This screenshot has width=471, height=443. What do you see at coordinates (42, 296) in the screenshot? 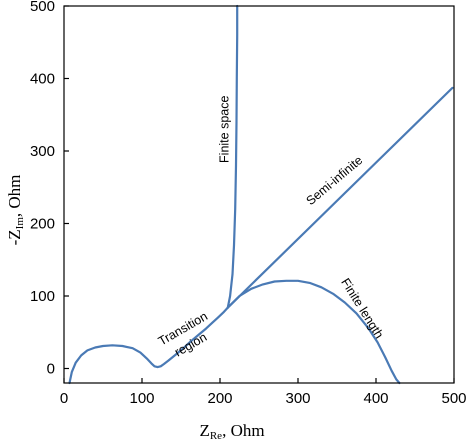
I see `y-tick-label: 100` at bounding box center [42, 296].